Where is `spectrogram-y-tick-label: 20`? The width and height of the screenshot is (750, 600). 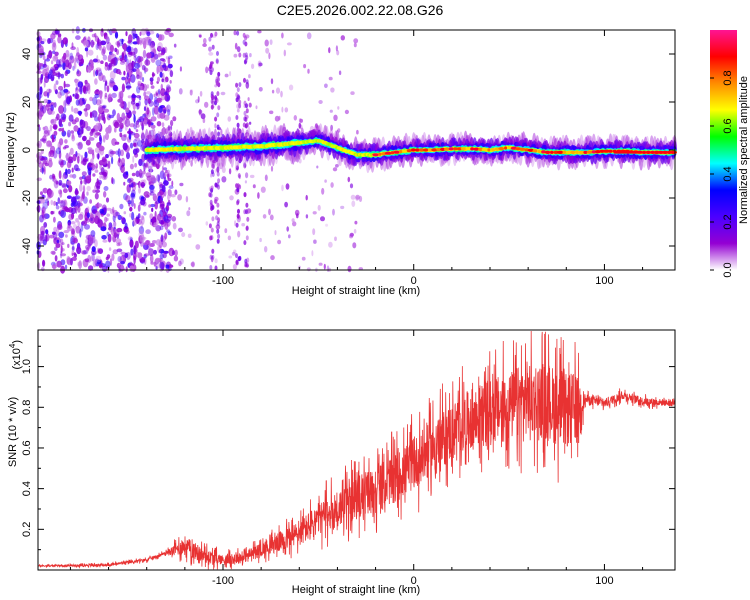 spectrogram-y-tick-label: 20 is located at coordinates (27, 102).